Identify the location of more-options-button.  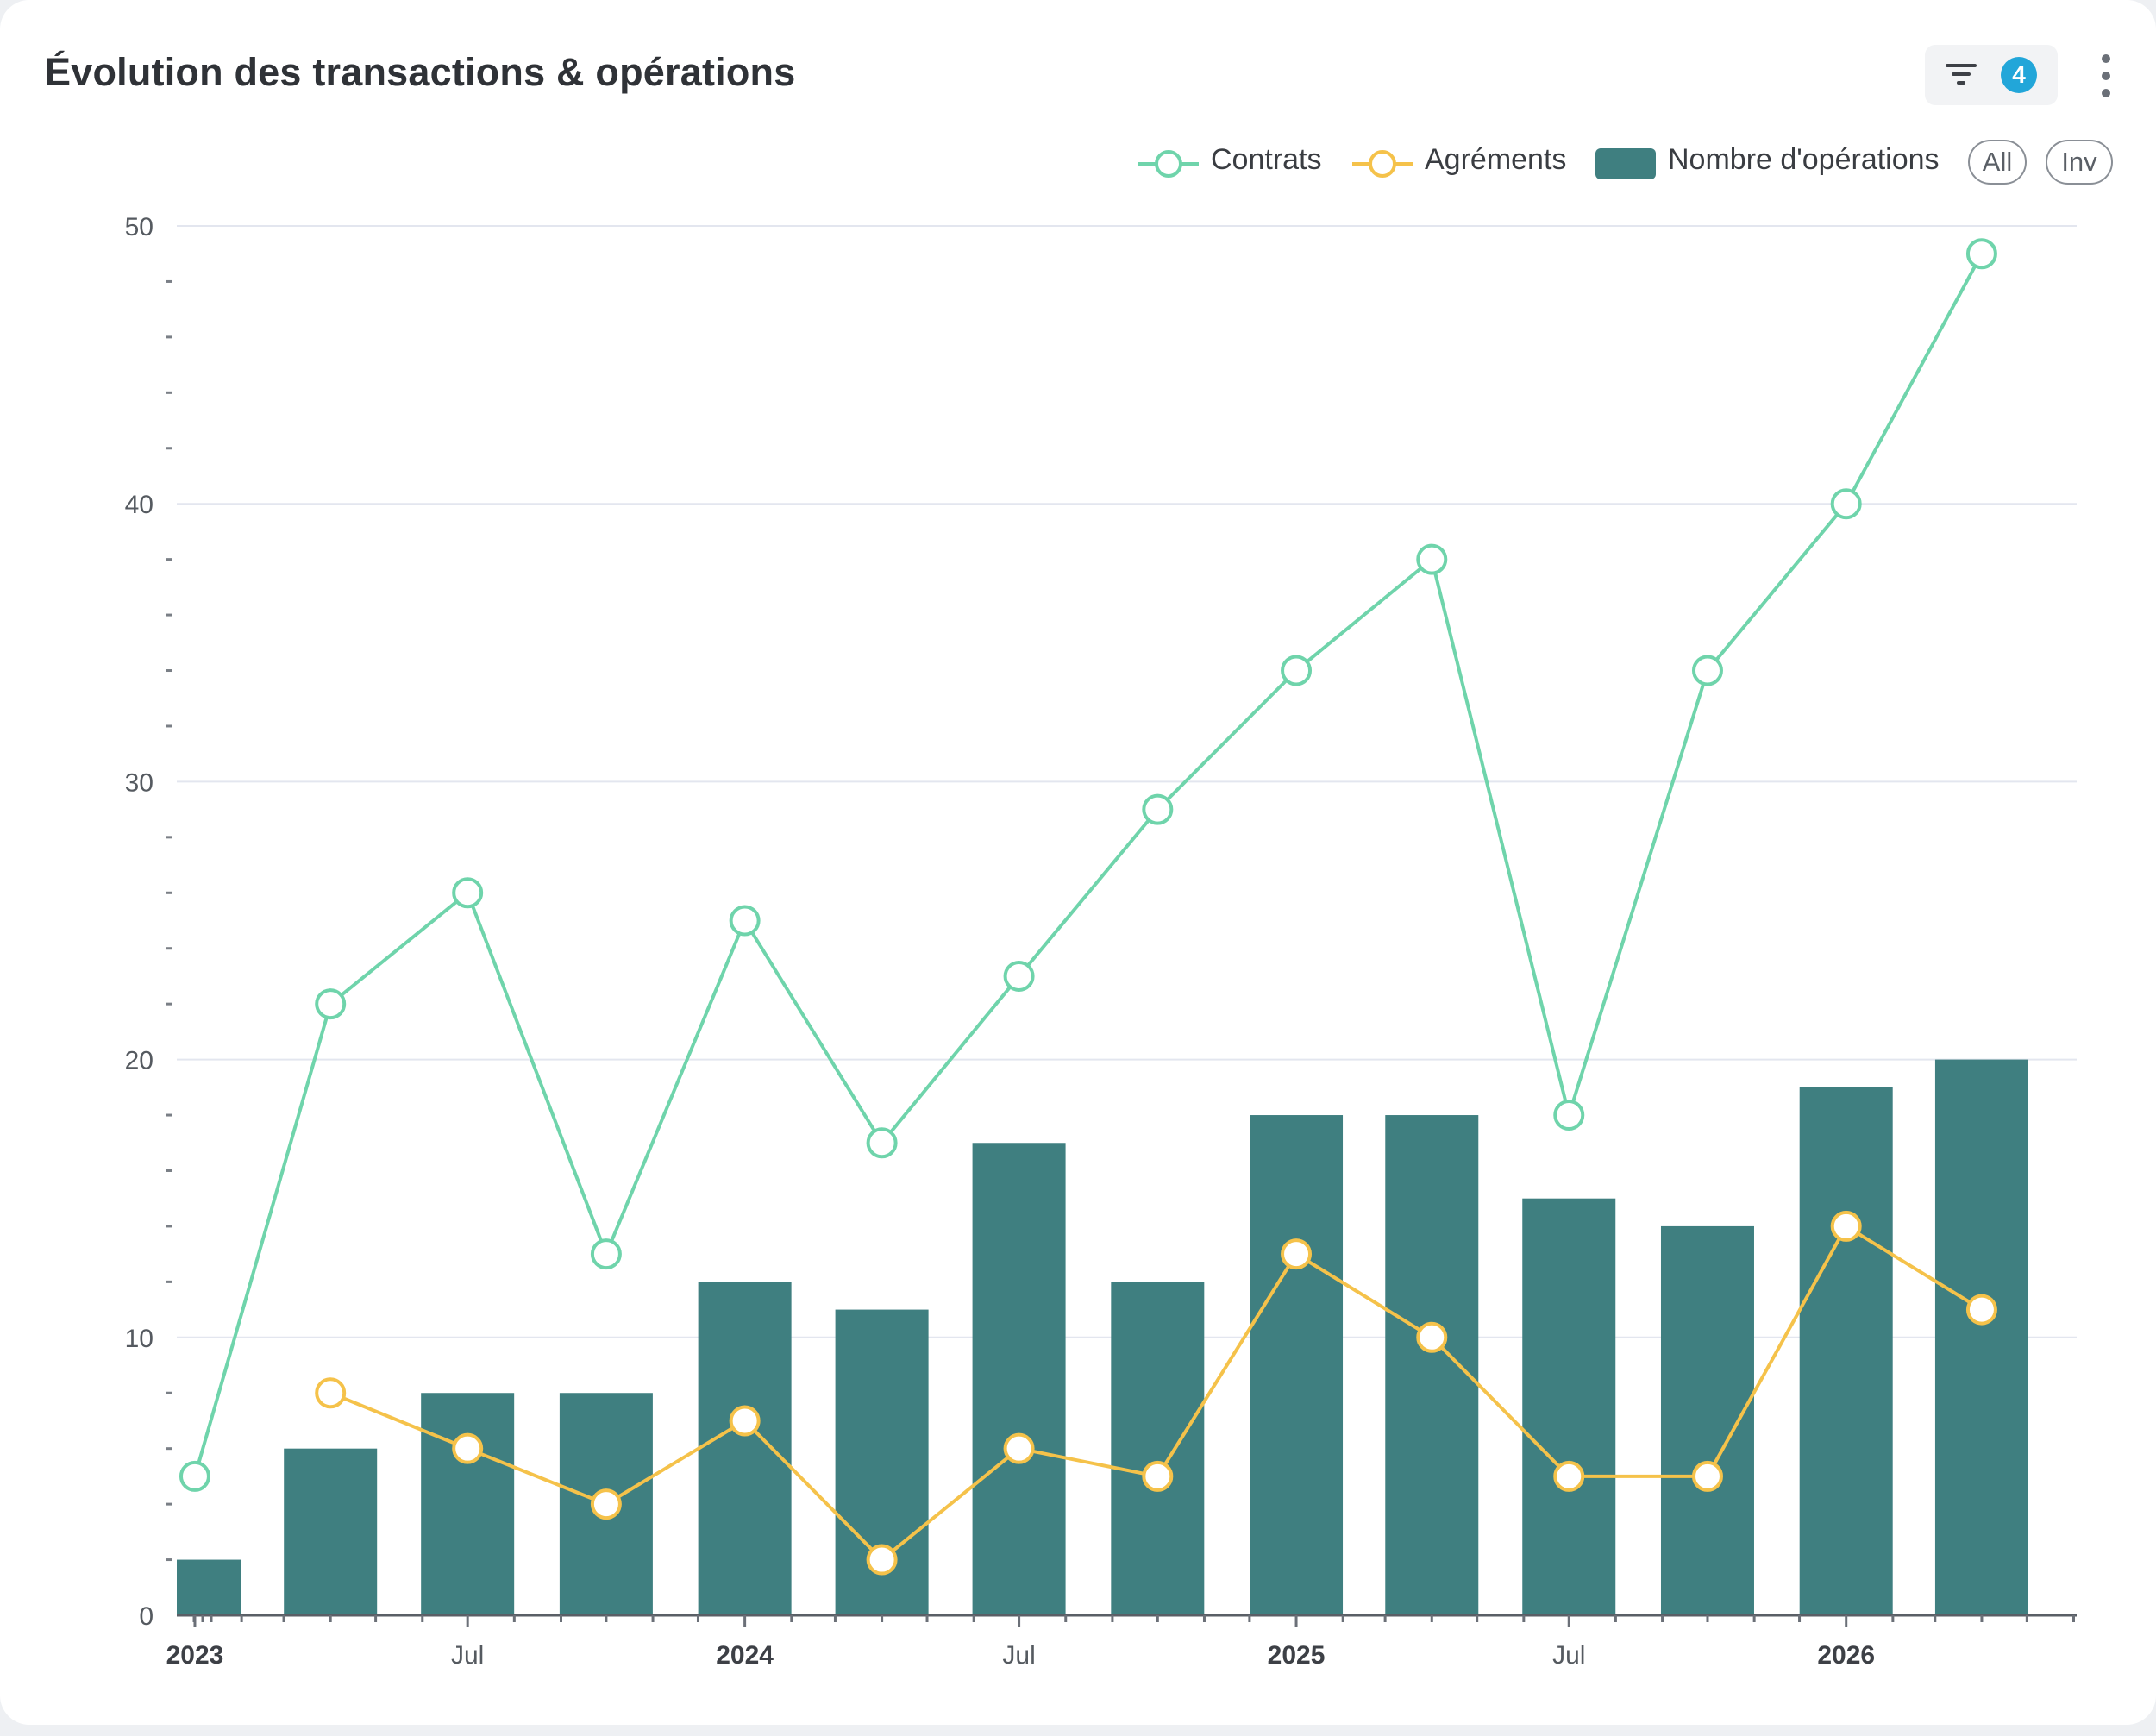
(2106, 76).